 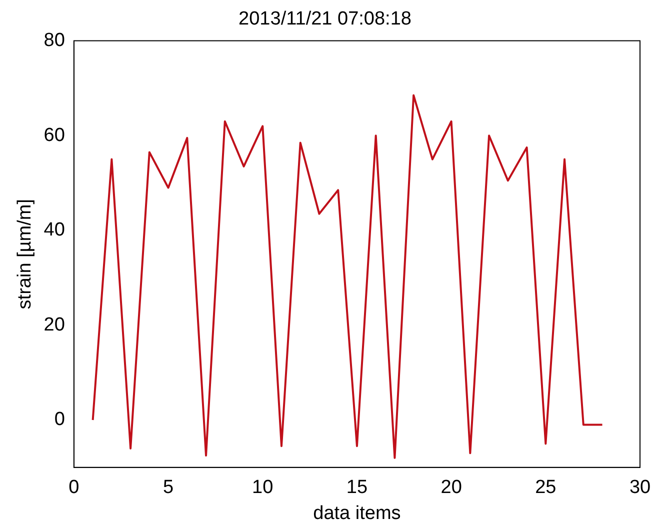 What do you see at coordinates (640, 487) in the screenshot?
I see `x-tick-label: 30` at bounding box center [640, 487].